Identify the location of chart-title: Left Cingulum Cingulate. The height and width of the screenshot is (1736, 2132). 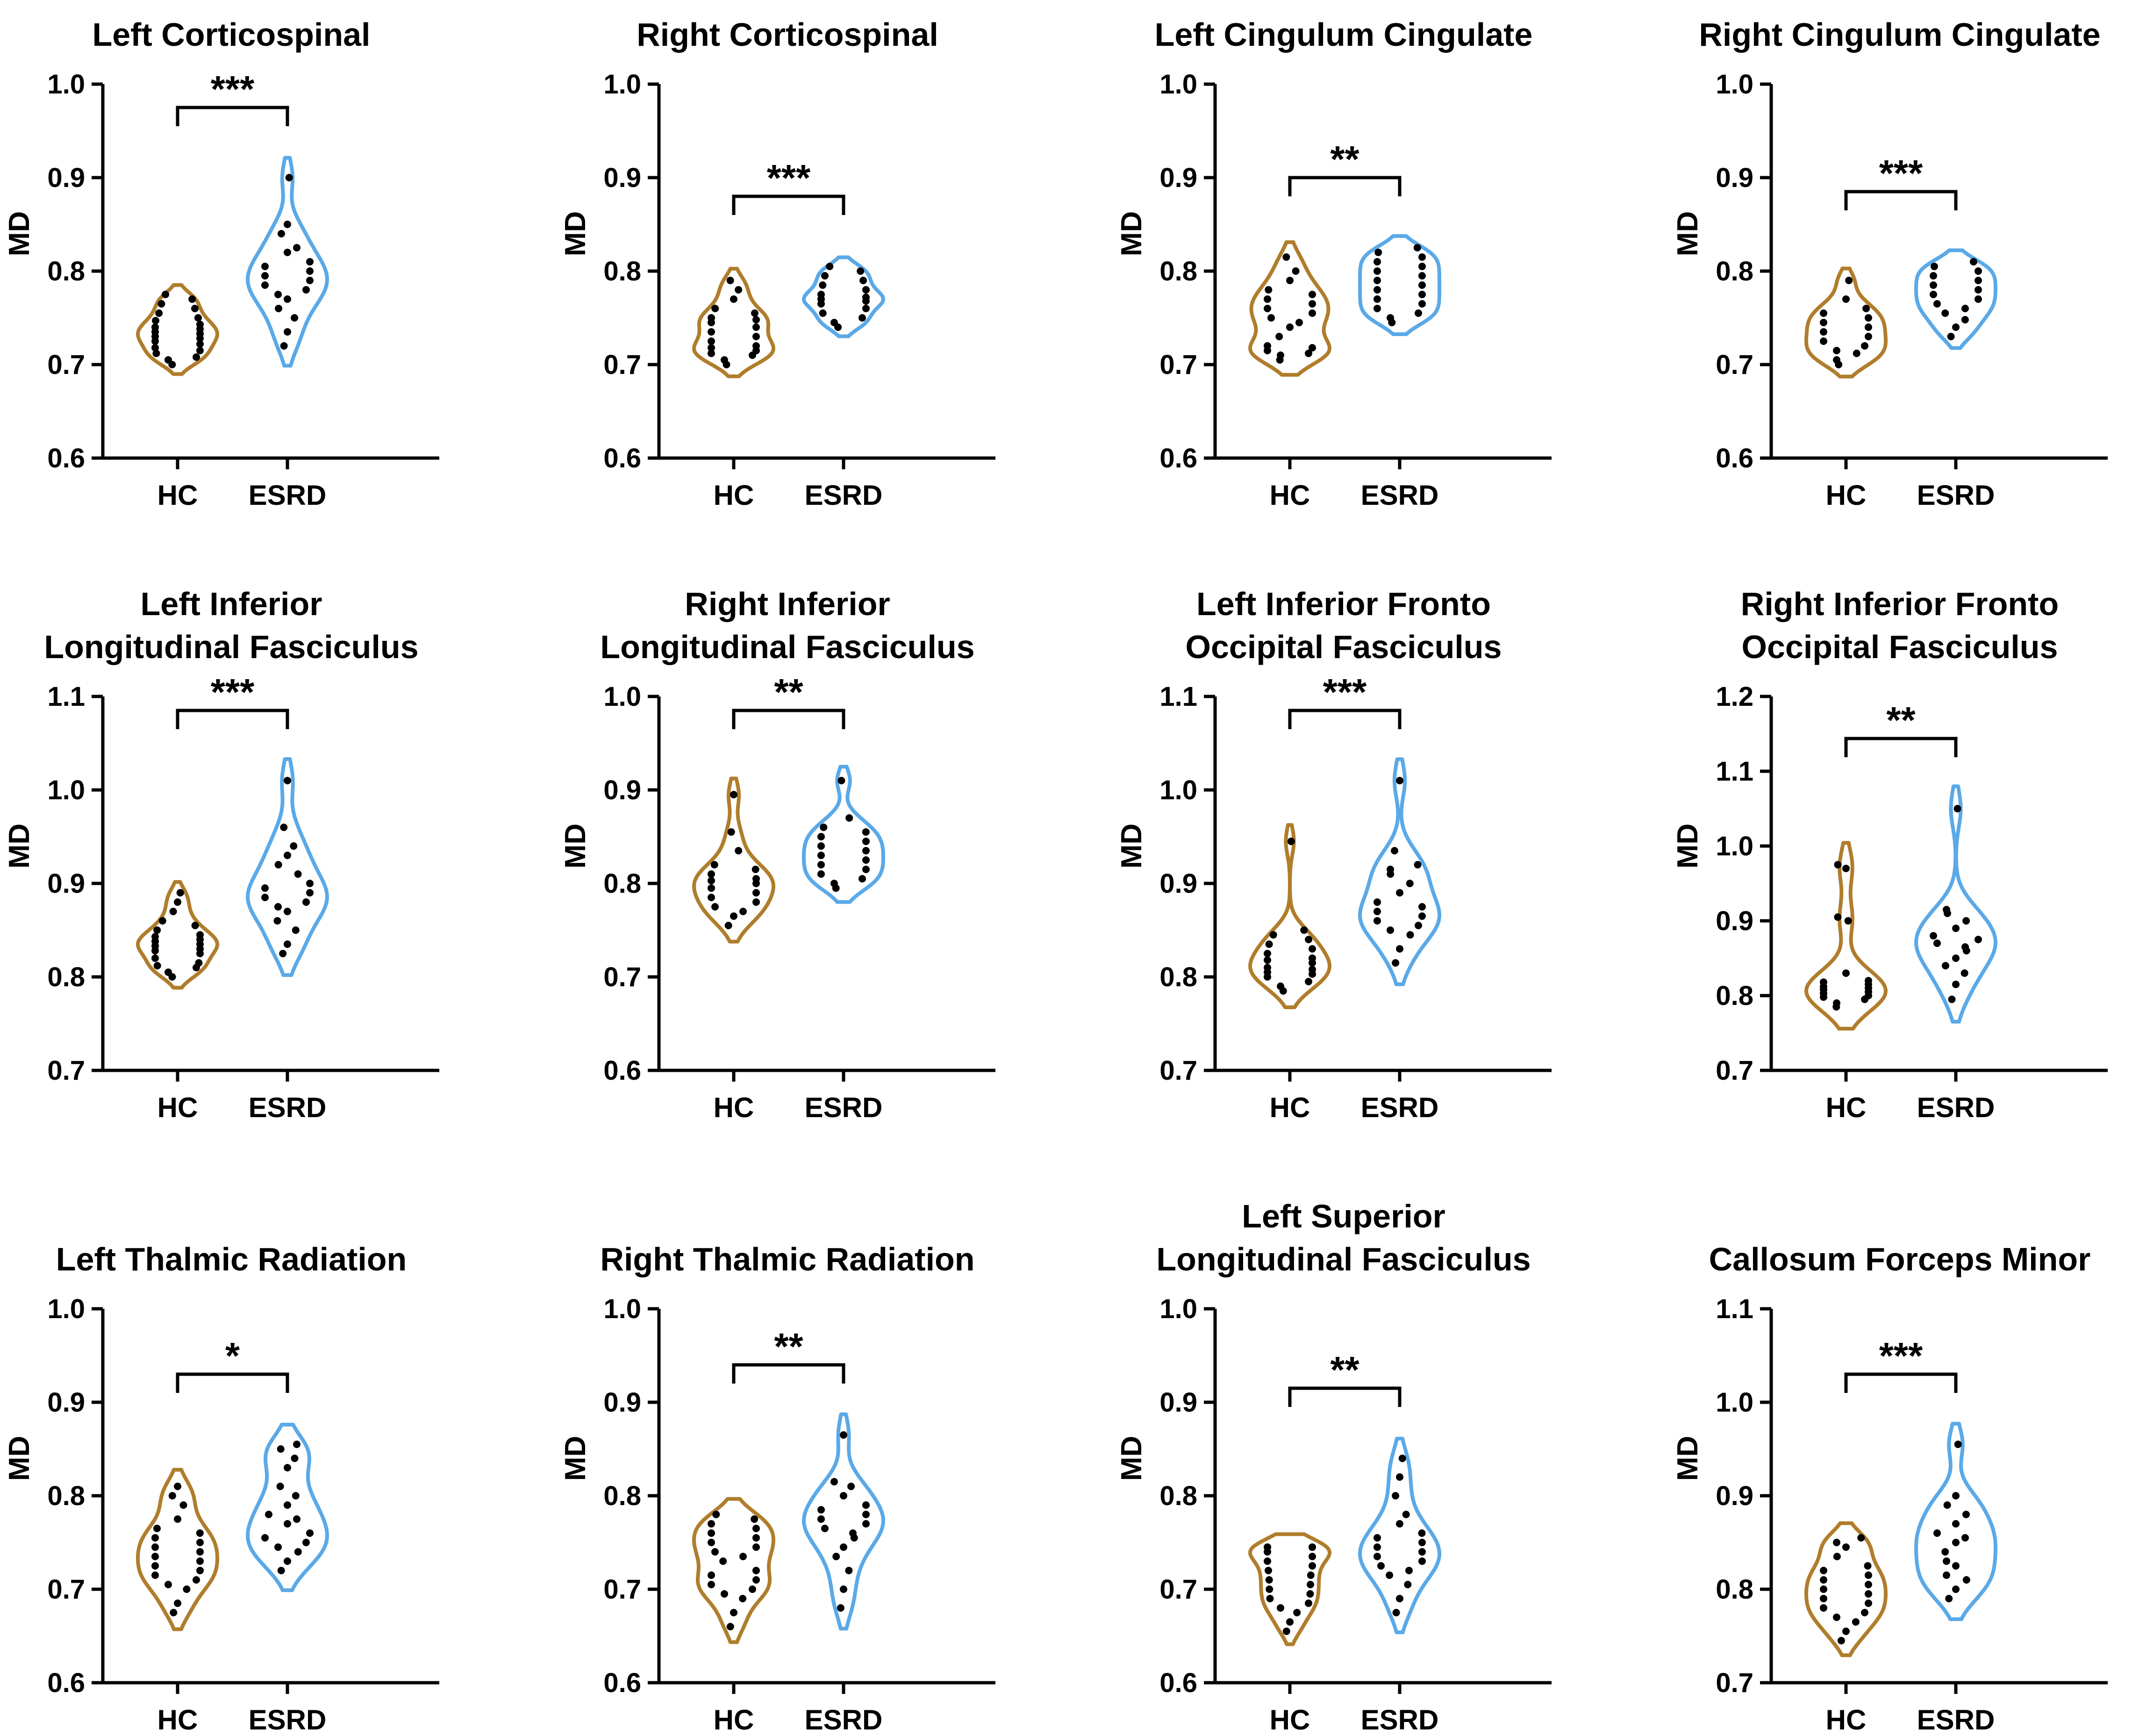
(1343, 34).